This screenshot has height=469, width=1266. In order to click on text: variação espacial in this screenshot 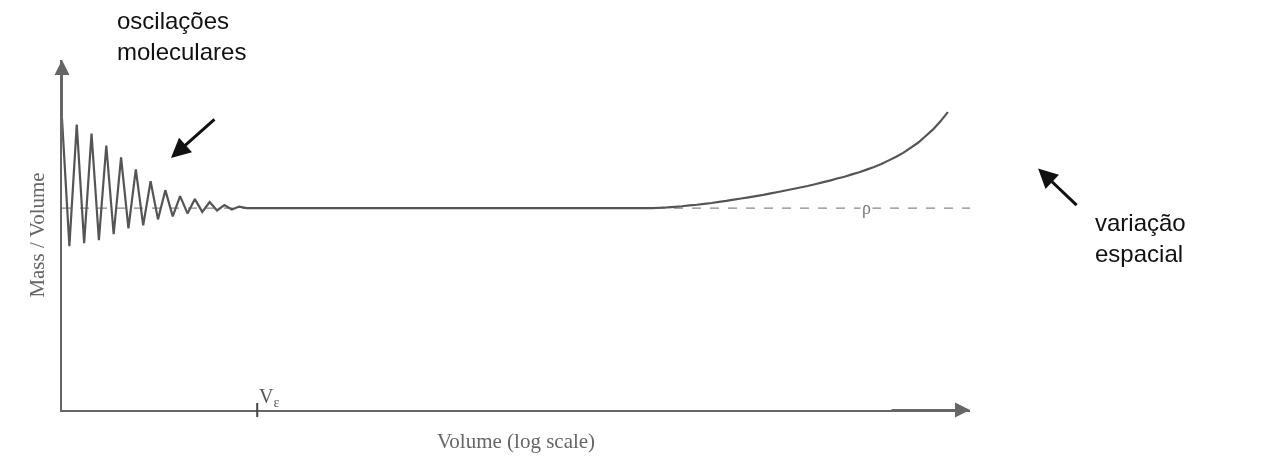, I will do `click(1140, 238)`.